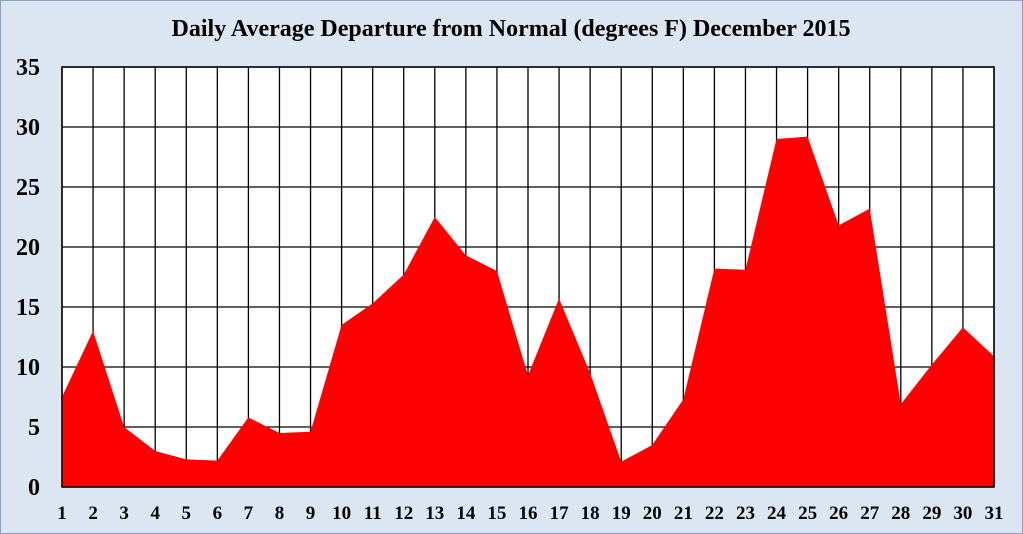 This screenshot has width=1023, height=534. What do you see at coordinates (838, 513) in the screenshot?
I see `x-tick-label: 26` at bounding box center [838, 513].